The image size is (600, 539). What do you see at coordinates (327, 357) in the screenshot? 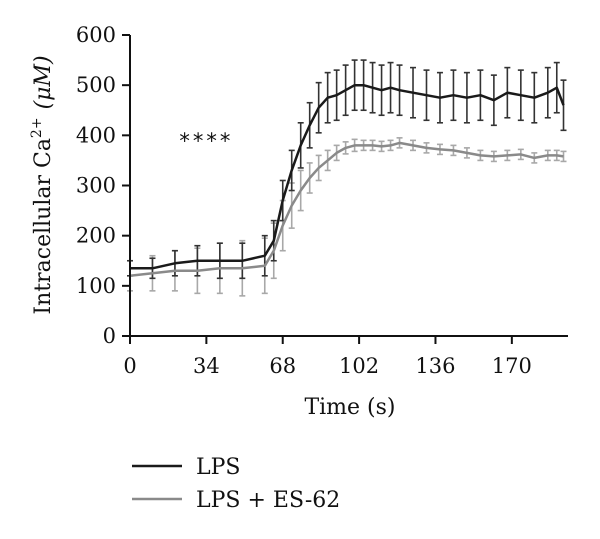
I see `x-ticks: 0 34 68 102 136 170` at bounding box center [327, 357].